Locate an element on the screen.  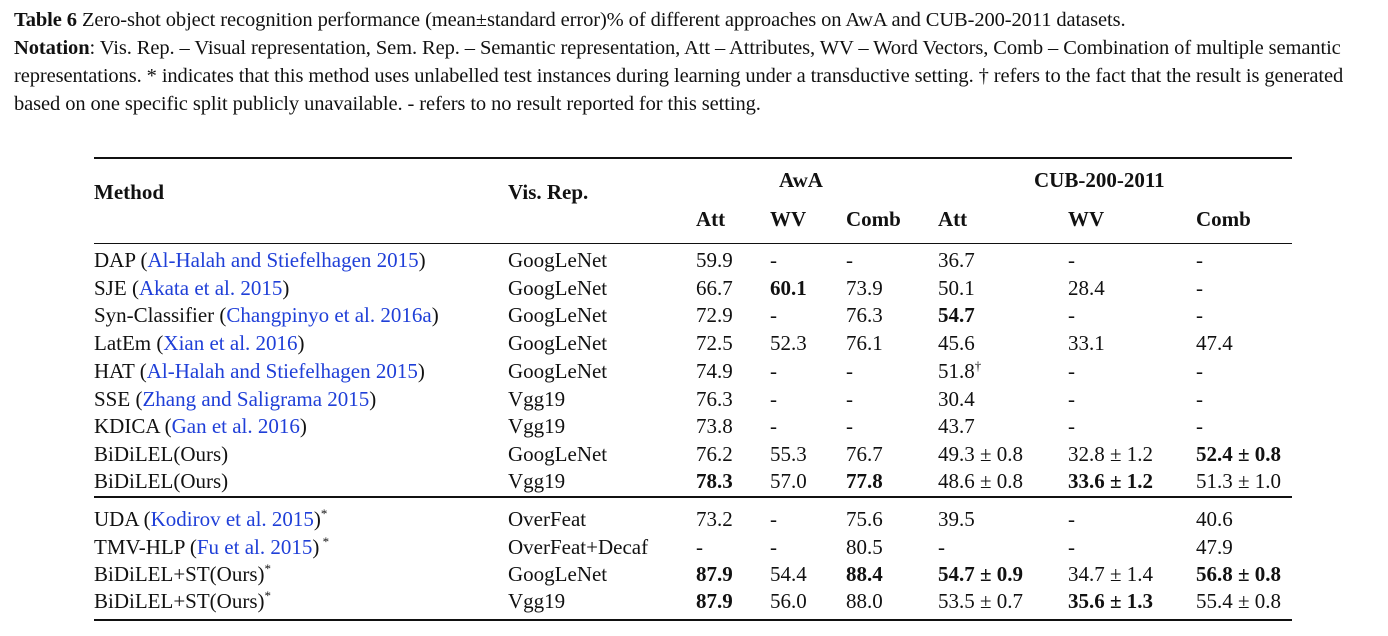
result-cell: 36.7 is located at coordinates (956, 260).